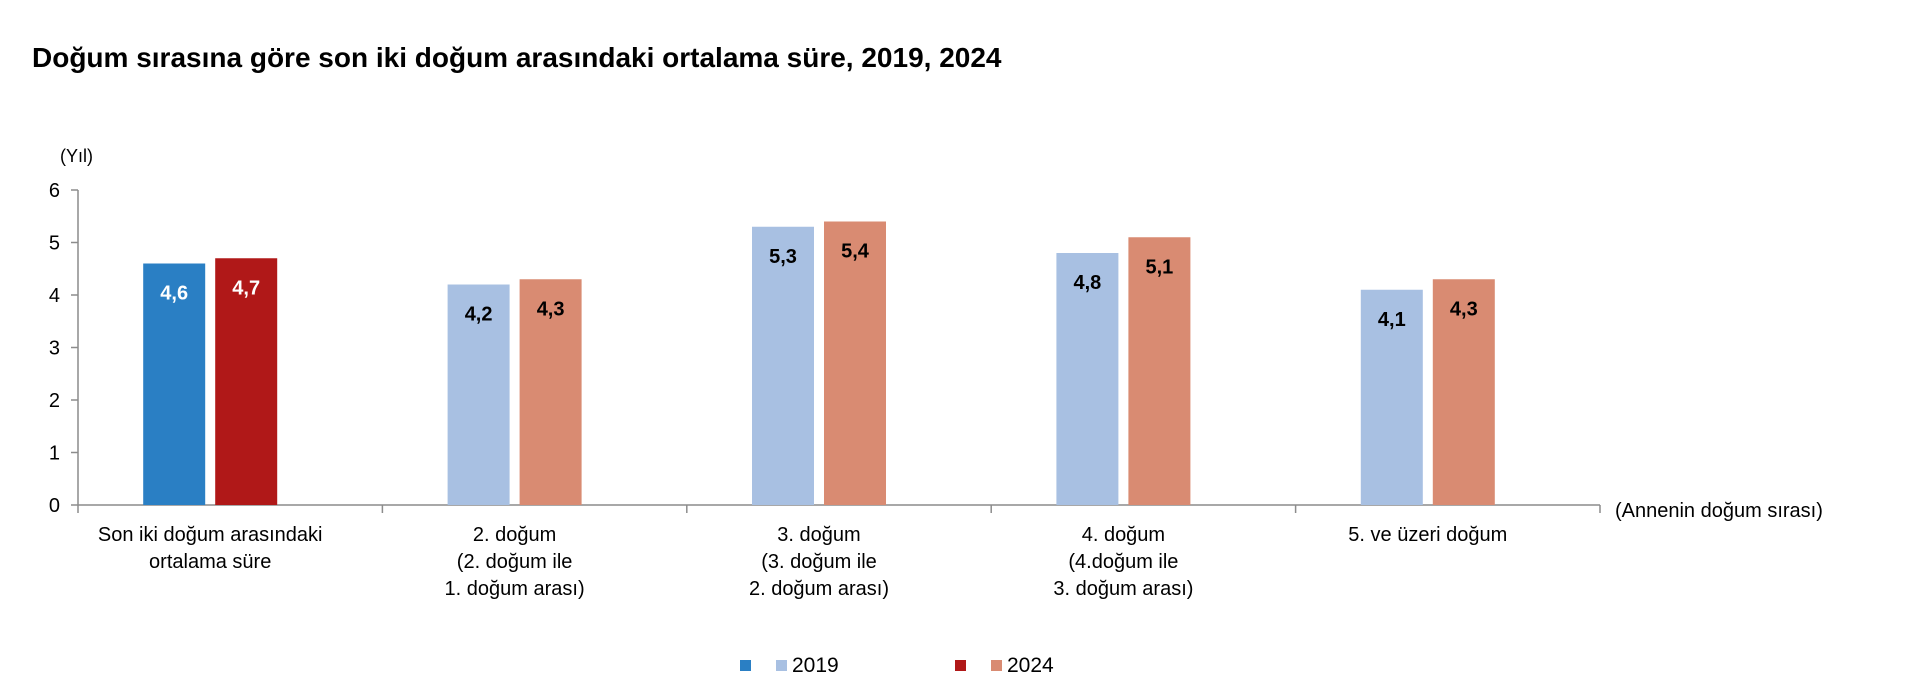 The width and height of the screenshot is (1918, 694). I want to click on x-category-label: 4. doğum (4.doğum ile 3. doğum arası), so click(1123, 562).